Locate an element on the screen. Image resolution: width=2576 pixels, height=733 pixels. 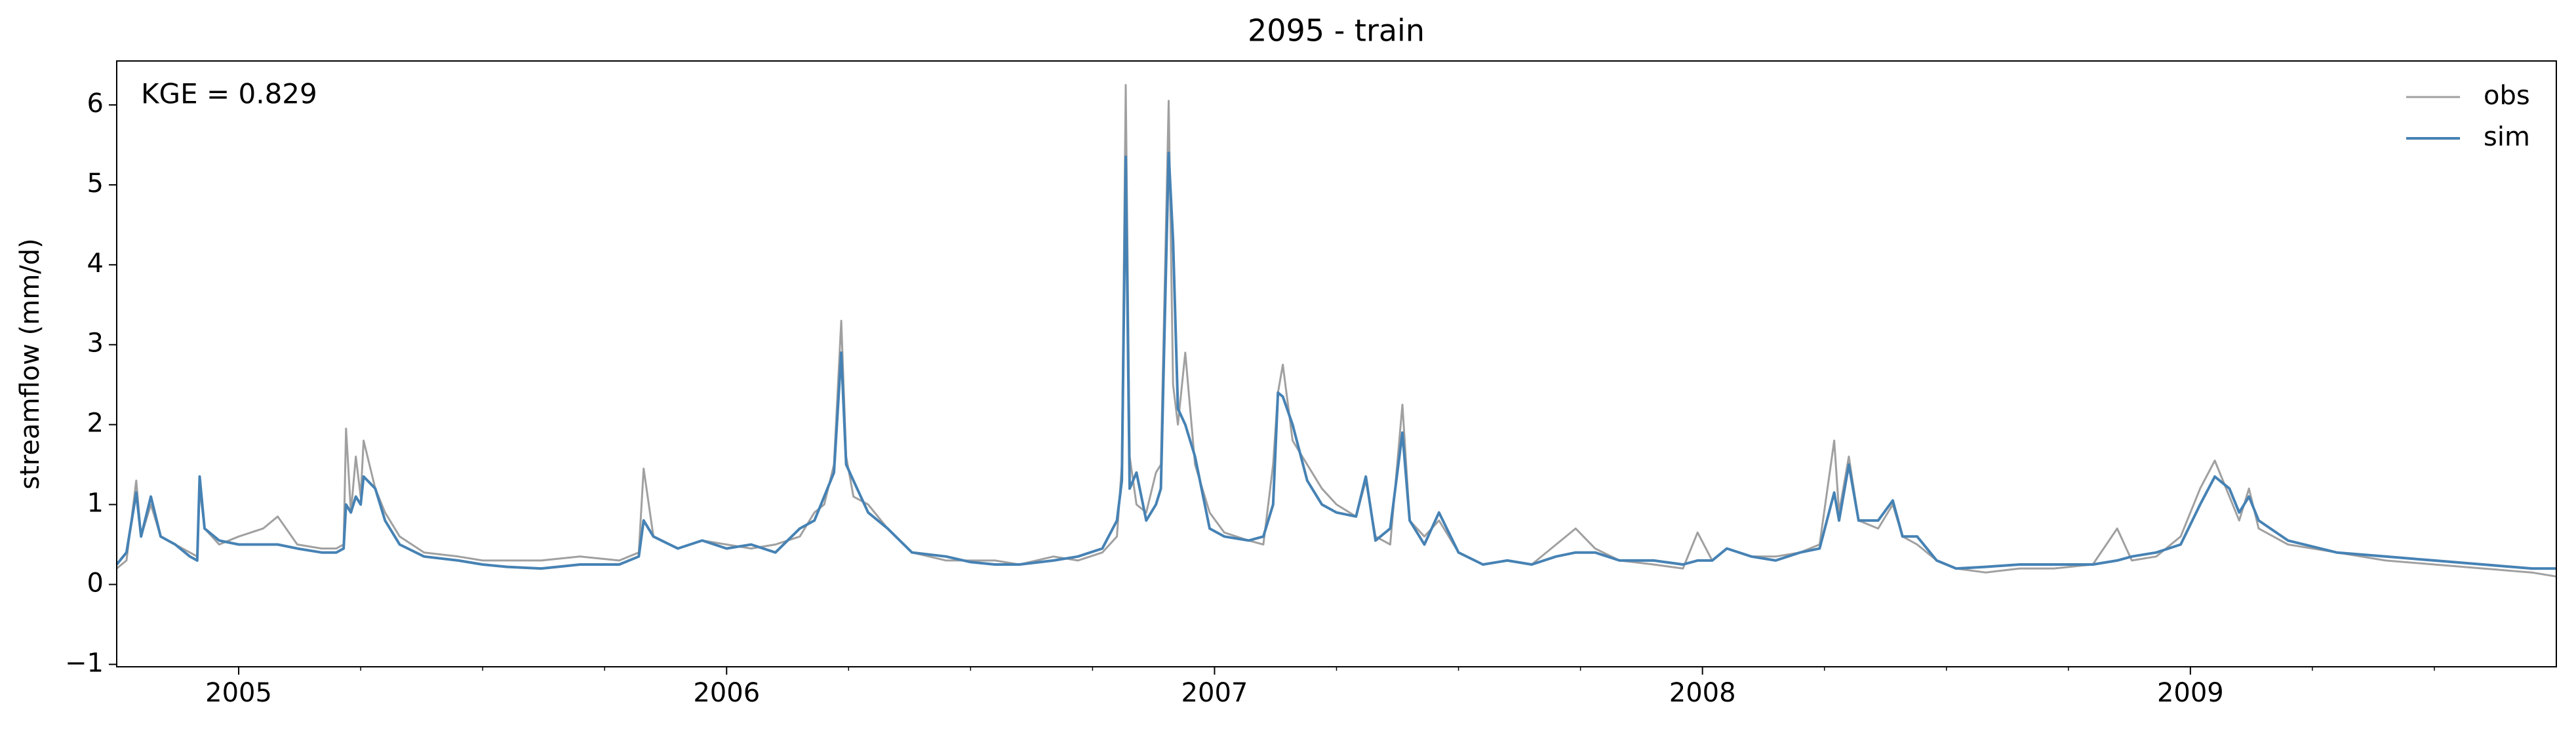
x-tick-label: 2006 is located at coordinates (726, 693).